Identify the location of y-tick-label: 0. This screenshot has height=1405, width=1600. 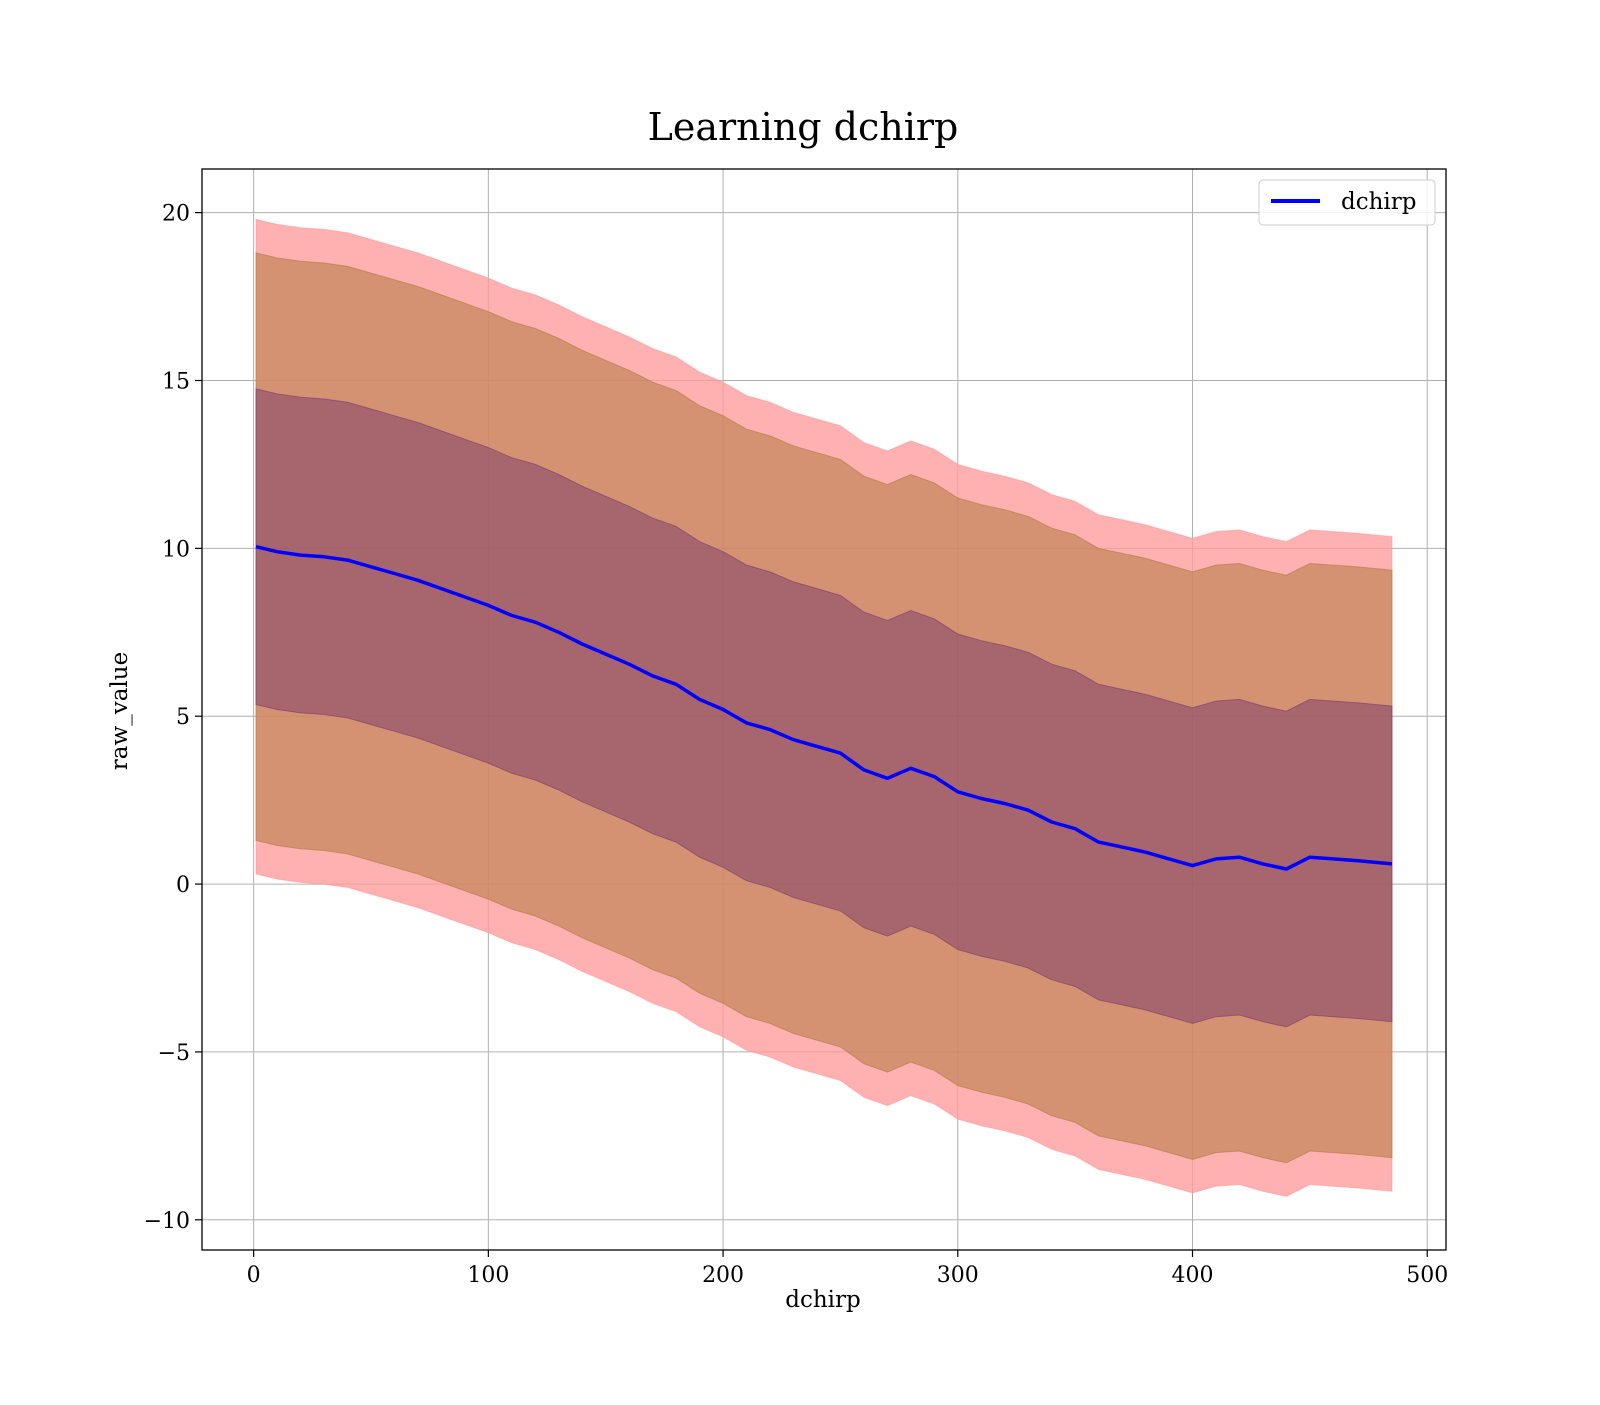
(183, 885).